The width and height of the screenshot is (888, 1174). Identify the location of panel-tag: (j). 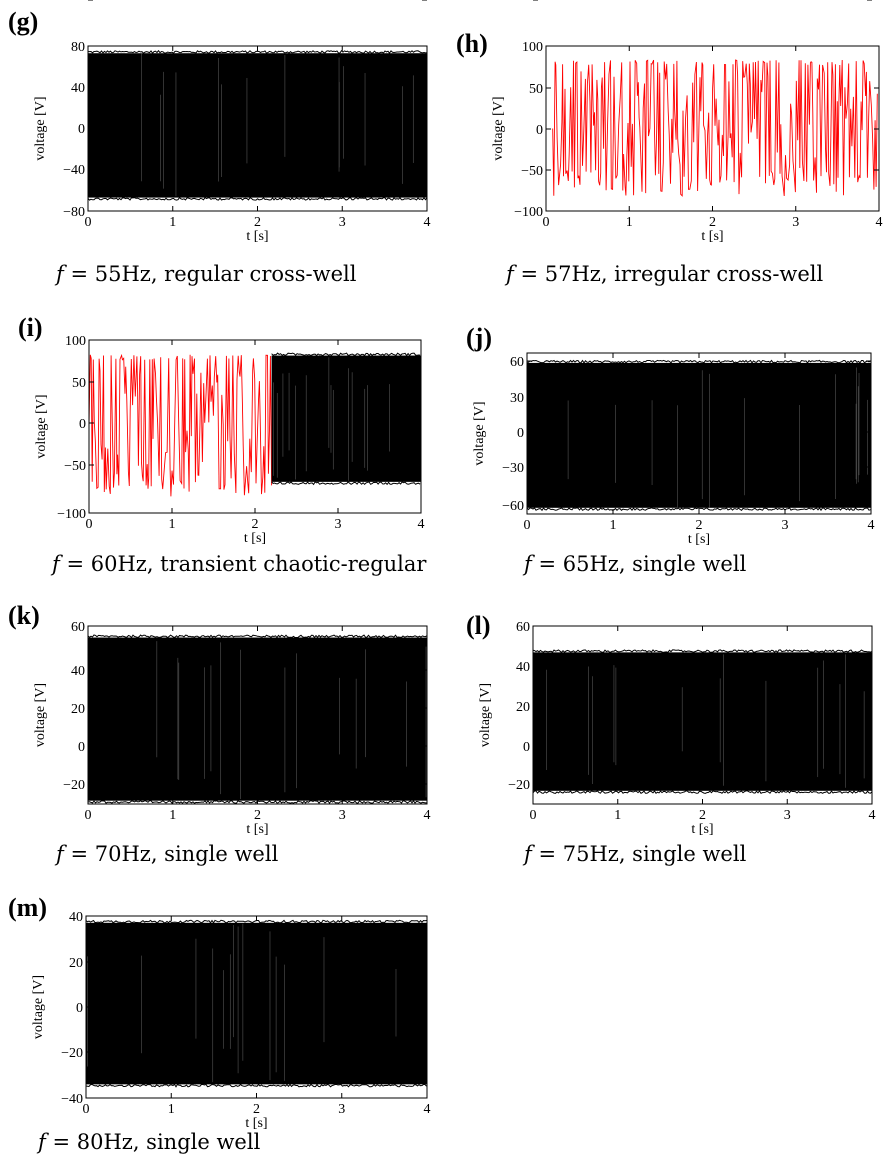
(479, 337).